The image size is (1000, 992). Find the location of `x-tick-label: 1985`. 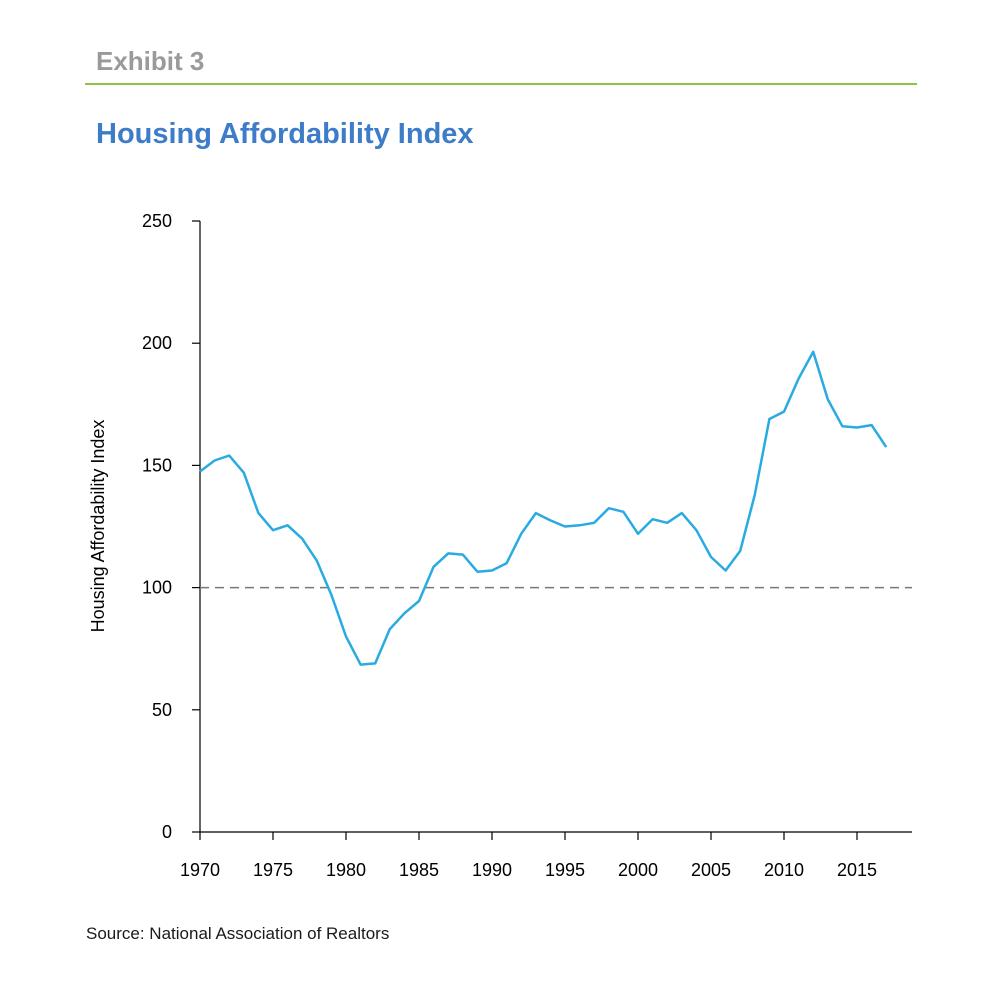

x-tick-label: 1985 is located at coordinates (419, 870).